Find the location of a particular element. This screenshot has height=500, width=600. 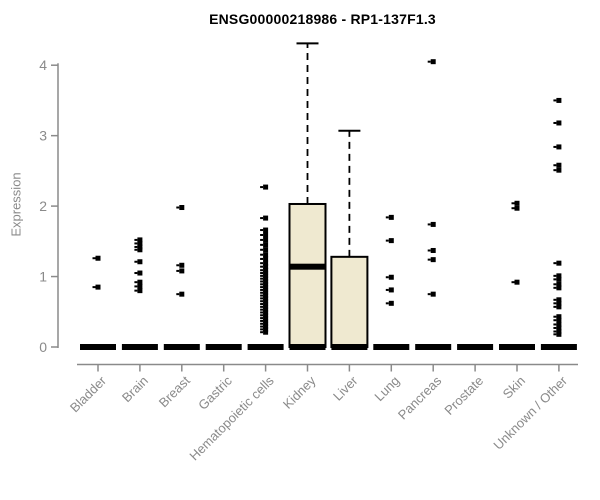

chart-title: ENSG00000218986 - RP1-137F1.3 is located at coordinates (322, 19).